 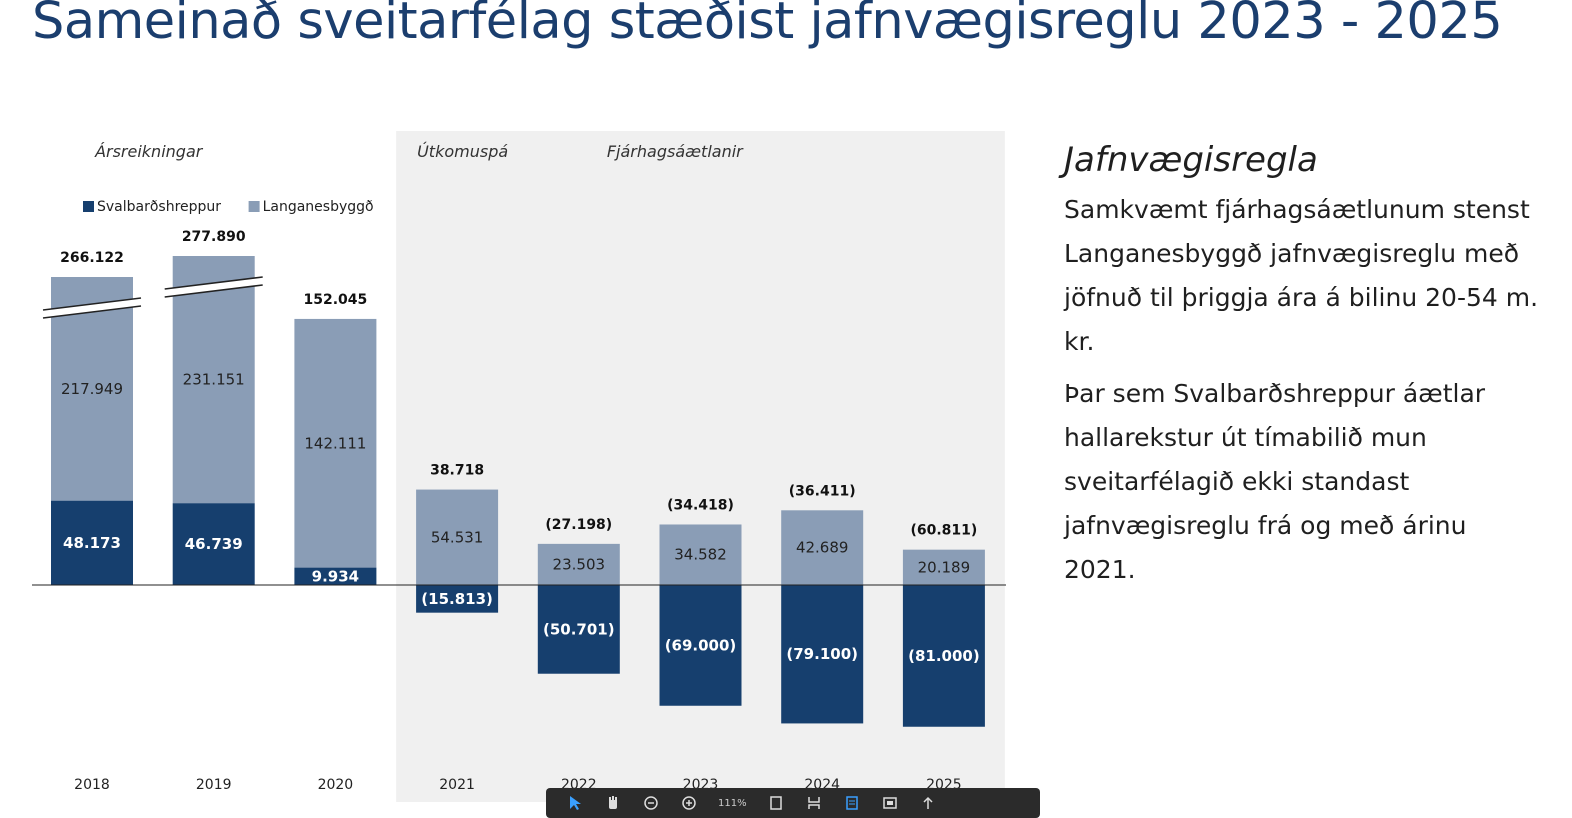 I want to click on svalbardshreppur-value-label: 46.739, so click(x=214, y=544).